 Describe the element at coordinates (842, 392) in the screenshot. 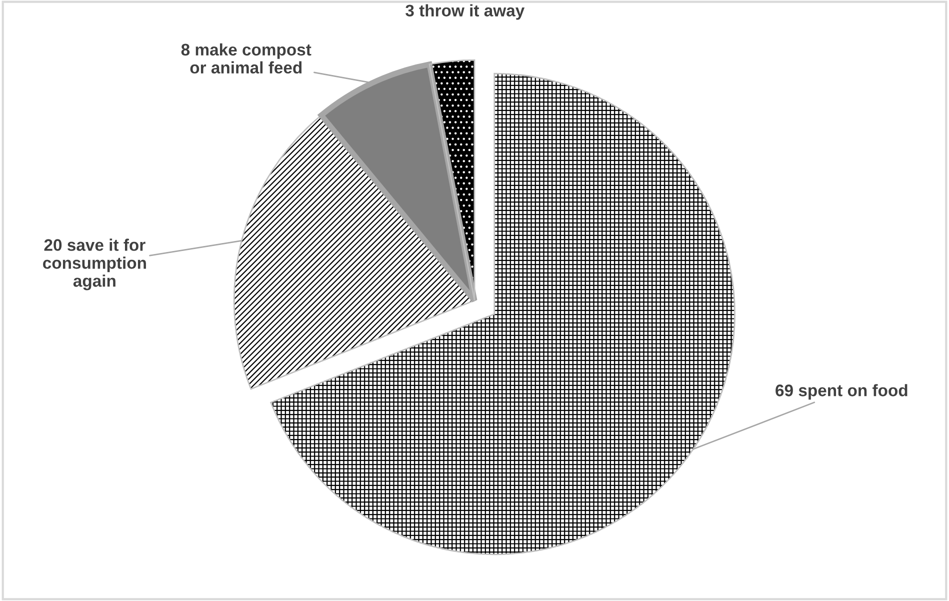

I see `slice-label: 69 spent on food` at that location.